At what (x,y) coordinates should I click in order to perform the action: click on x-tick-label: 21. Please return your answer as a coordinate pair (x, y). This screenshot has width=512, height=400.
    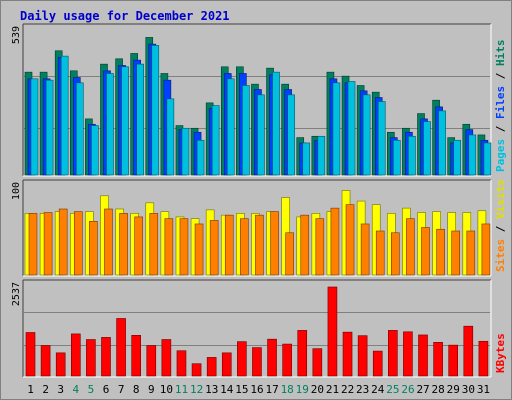
    Looking at the image, I should click on (332, 389).